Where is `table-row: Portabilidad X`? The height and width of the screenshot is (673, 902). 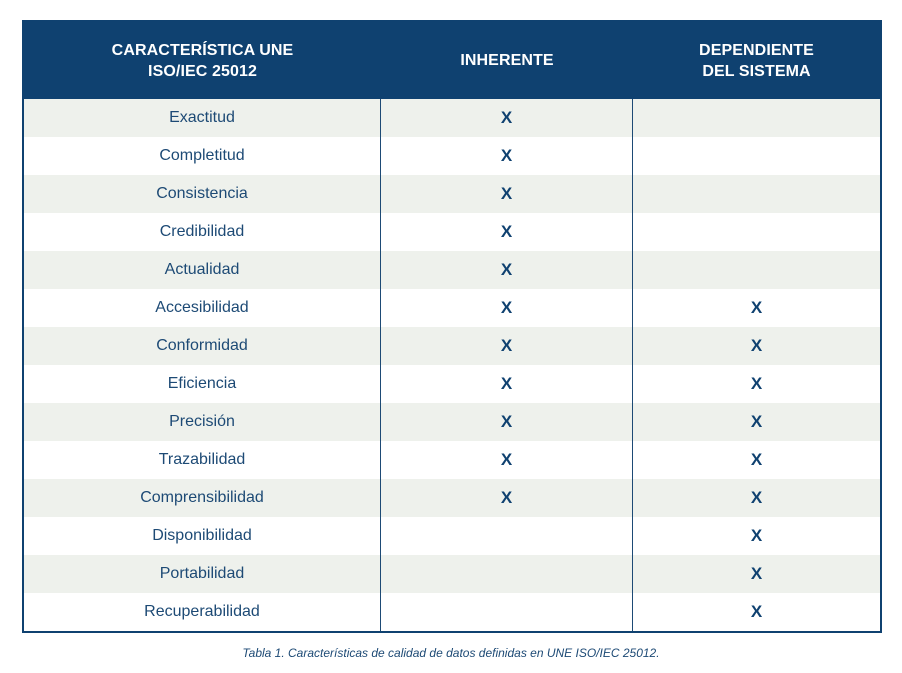 table-row: Portabilidad X is located at coordinates (452, 574).